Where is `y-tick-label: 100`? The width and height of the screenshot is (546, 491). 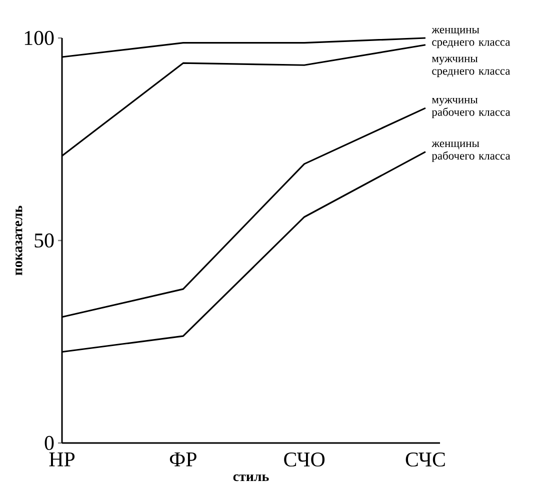
y-tick-label: 100 is located at coordinates (39, 38).